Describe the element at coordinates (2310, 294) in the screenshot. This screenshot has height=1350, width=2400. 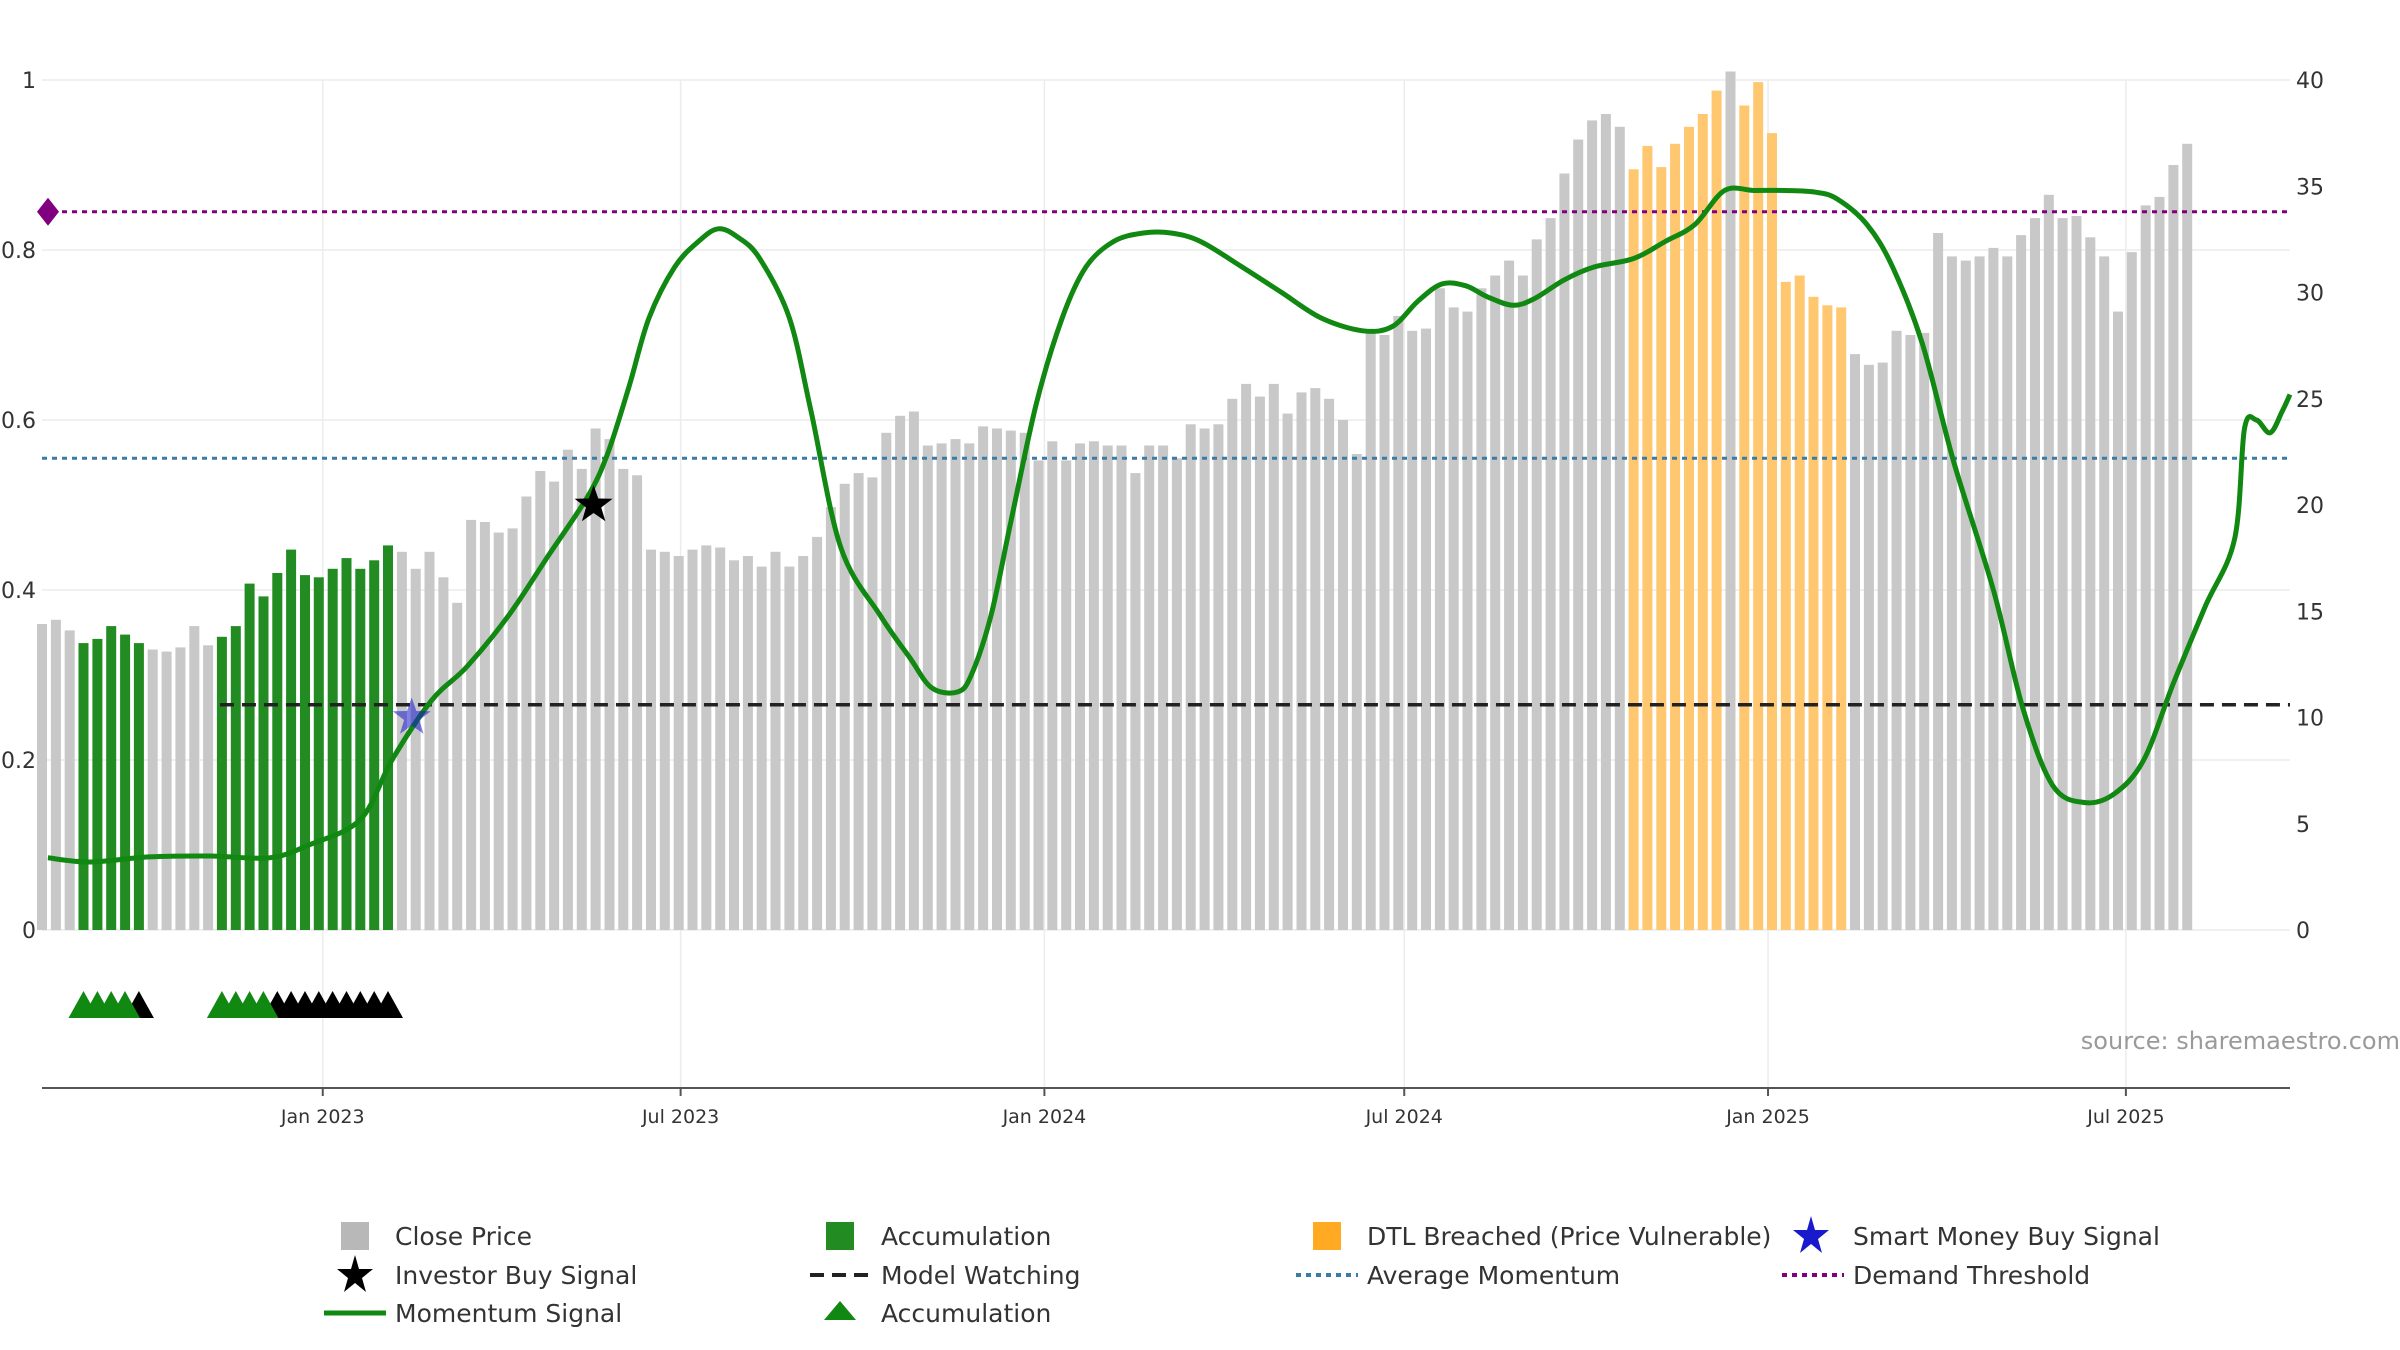
I see `right-tick-label: 30` at that location.